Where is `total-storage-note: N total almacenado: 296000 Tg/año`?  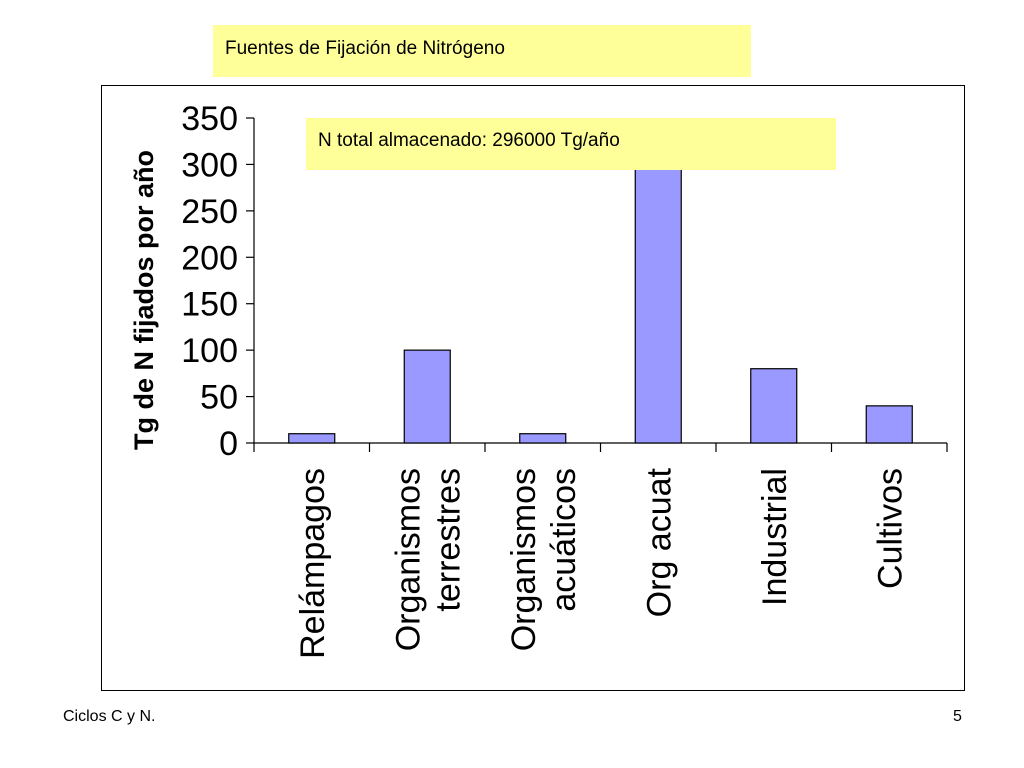
total-storage-note: N total almacenado: 296000 Tg/año is located at coordinates (571, 144).